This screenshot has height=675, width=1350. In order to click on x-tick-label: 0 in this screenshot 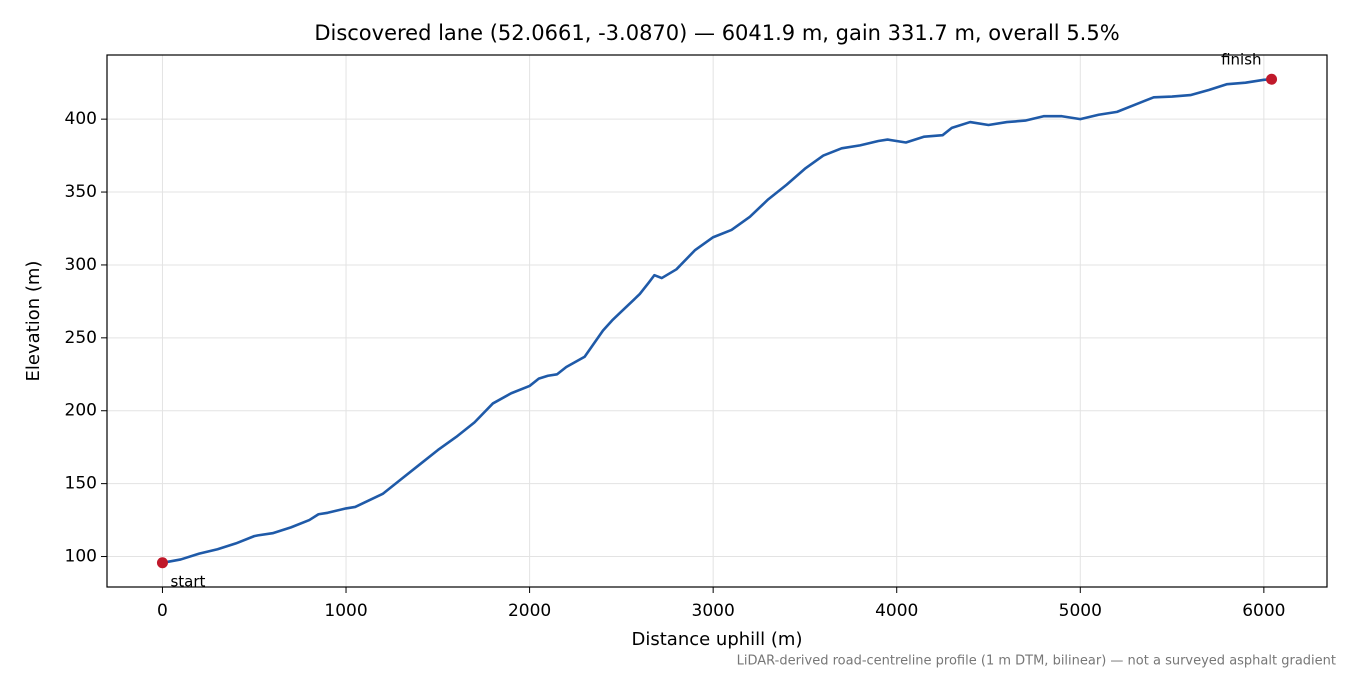, I will do `click(162, 611)`.